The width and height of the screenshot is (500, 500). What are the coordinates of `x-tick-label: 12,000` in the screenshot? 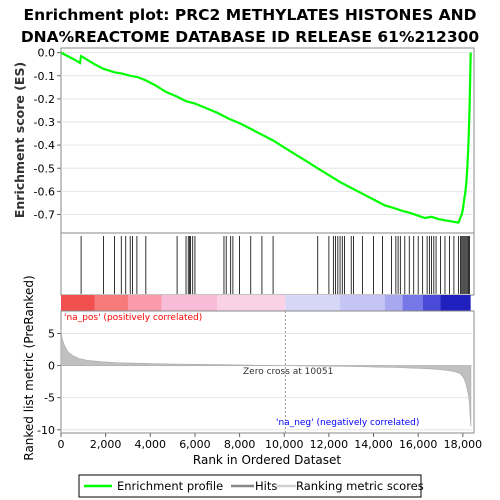 It's located at (329, 444).